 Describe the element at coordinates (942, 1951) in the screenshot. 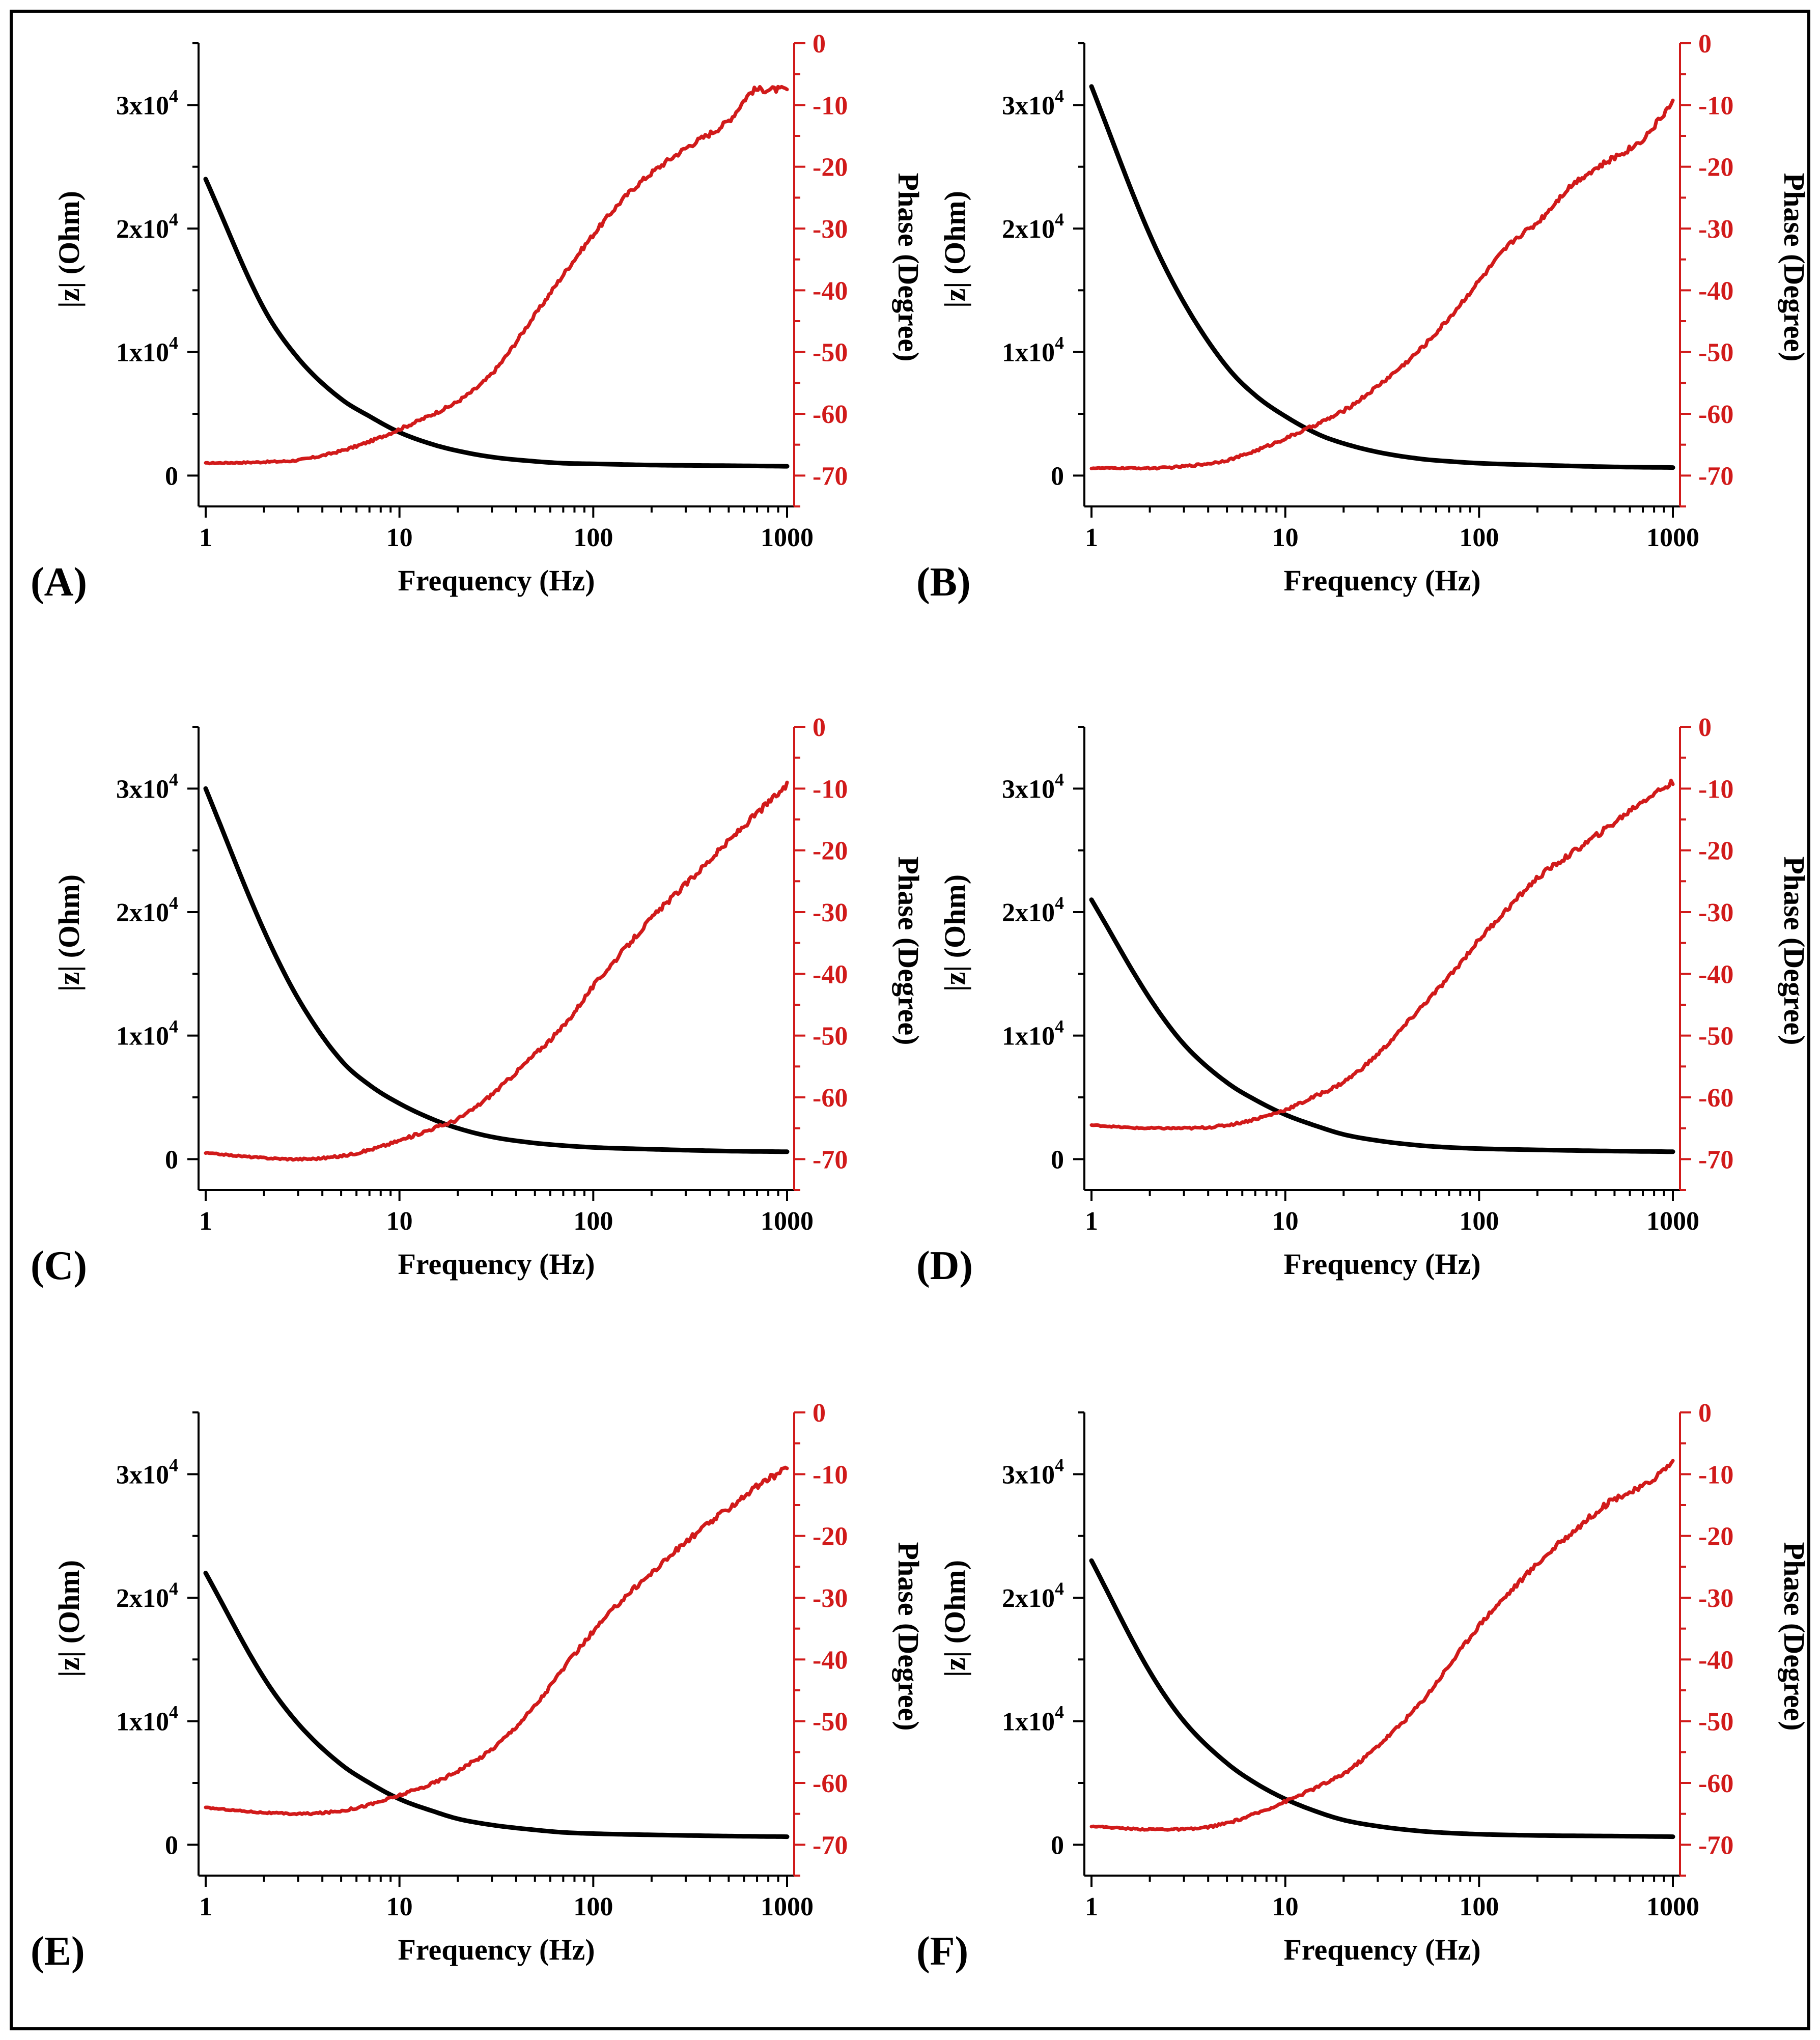

I see `panel-label: (F)` at that location.